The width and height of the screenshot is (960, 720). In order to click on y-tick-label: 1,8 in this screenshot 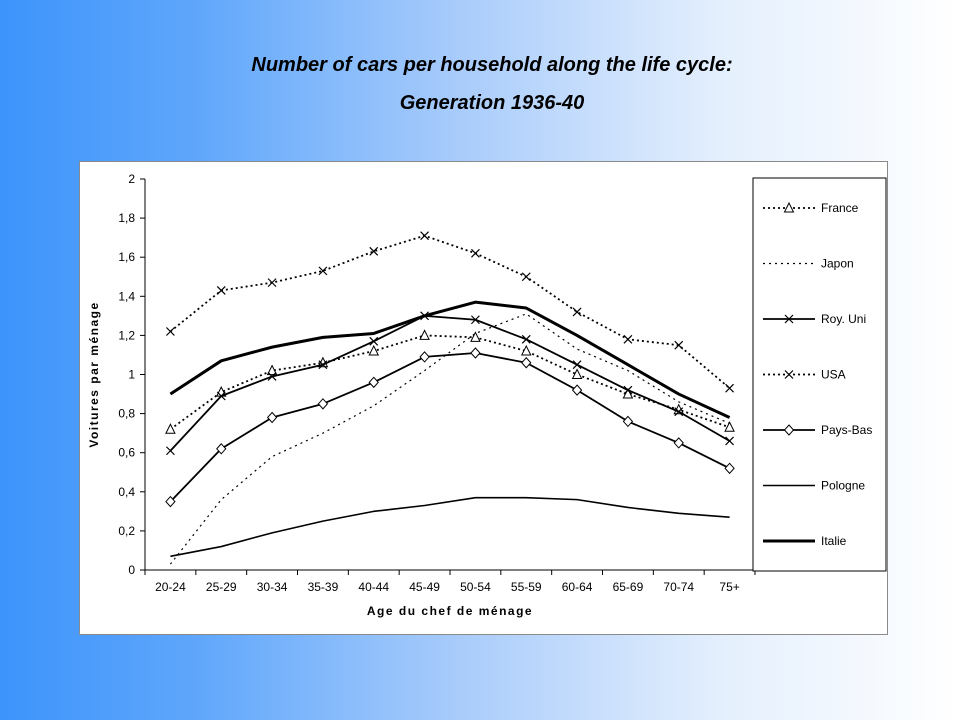, I will do `click(126, 218)`.